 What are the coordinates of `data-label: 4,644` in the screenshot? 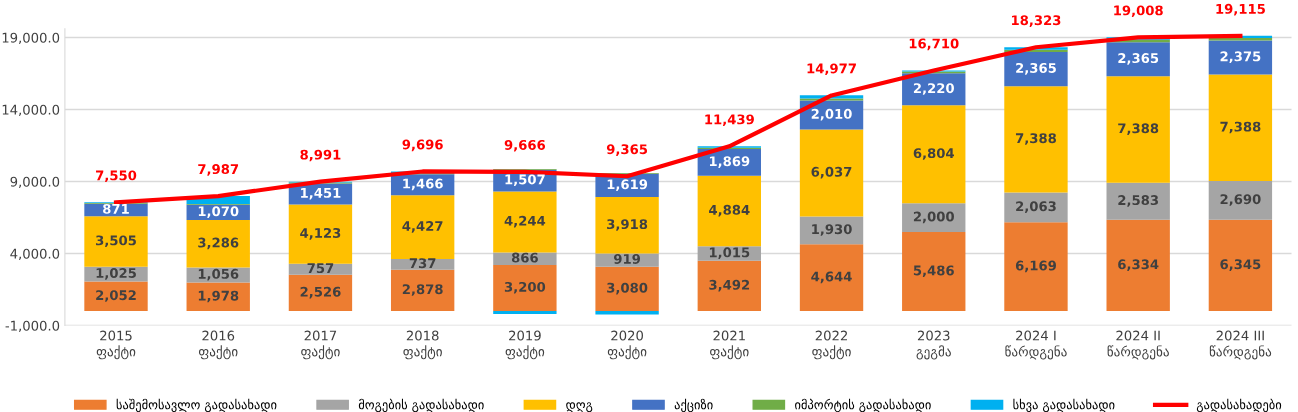 It's located at (831, 277).